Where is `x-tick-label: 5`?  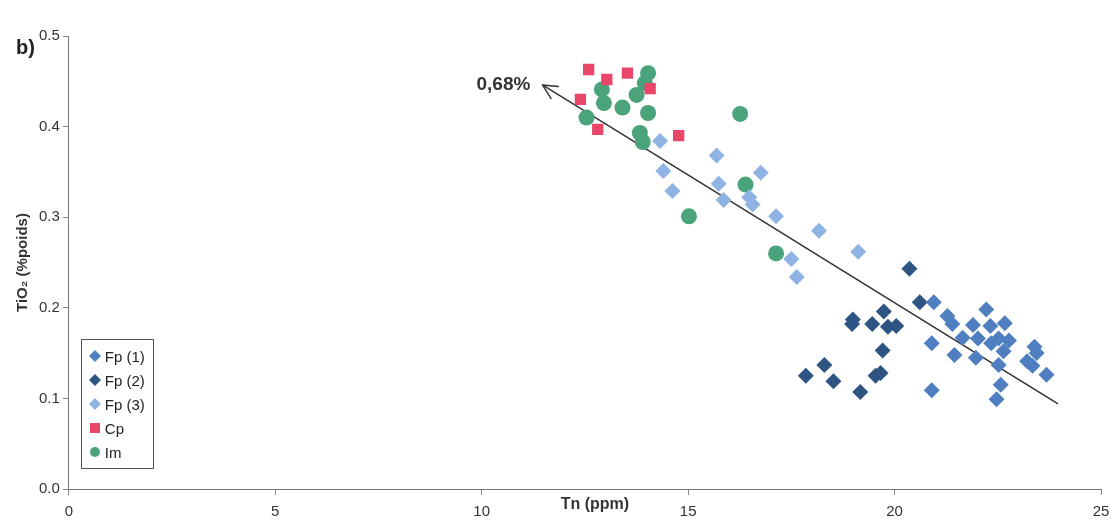 x-tick-label: 5 is located at coordinates (275, 511).